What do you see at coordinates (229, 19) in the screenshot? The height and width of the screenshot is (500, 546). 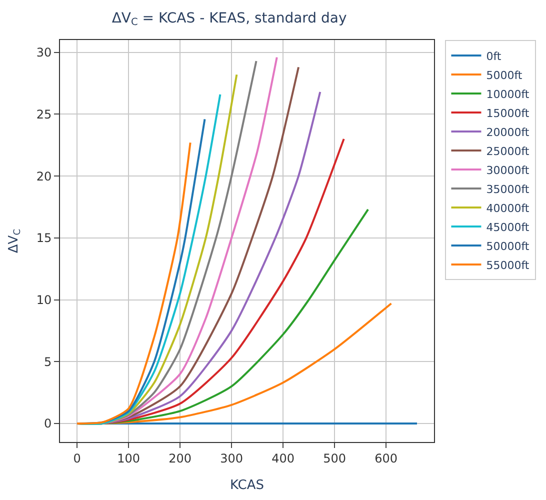 I see `chart-title: ΔV$_{C}$ = KCAS - KEAS, standard day` at bounding box center [229, 19].